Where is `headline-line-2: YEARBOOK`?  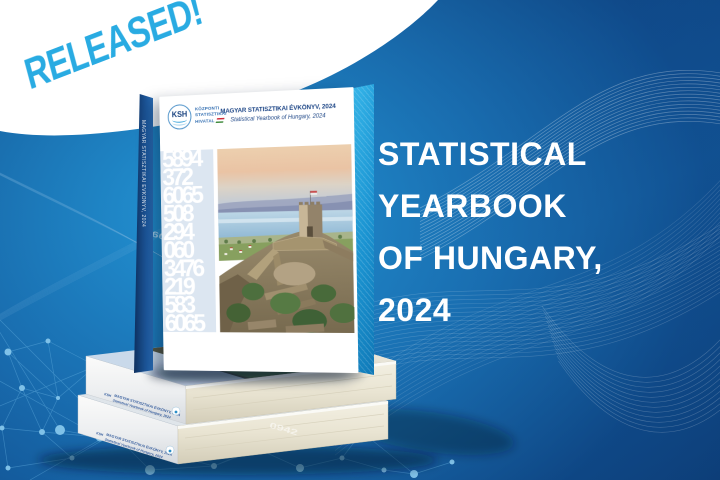
headline-line-2: YEARBOOK is located at coordinates (472, 206).